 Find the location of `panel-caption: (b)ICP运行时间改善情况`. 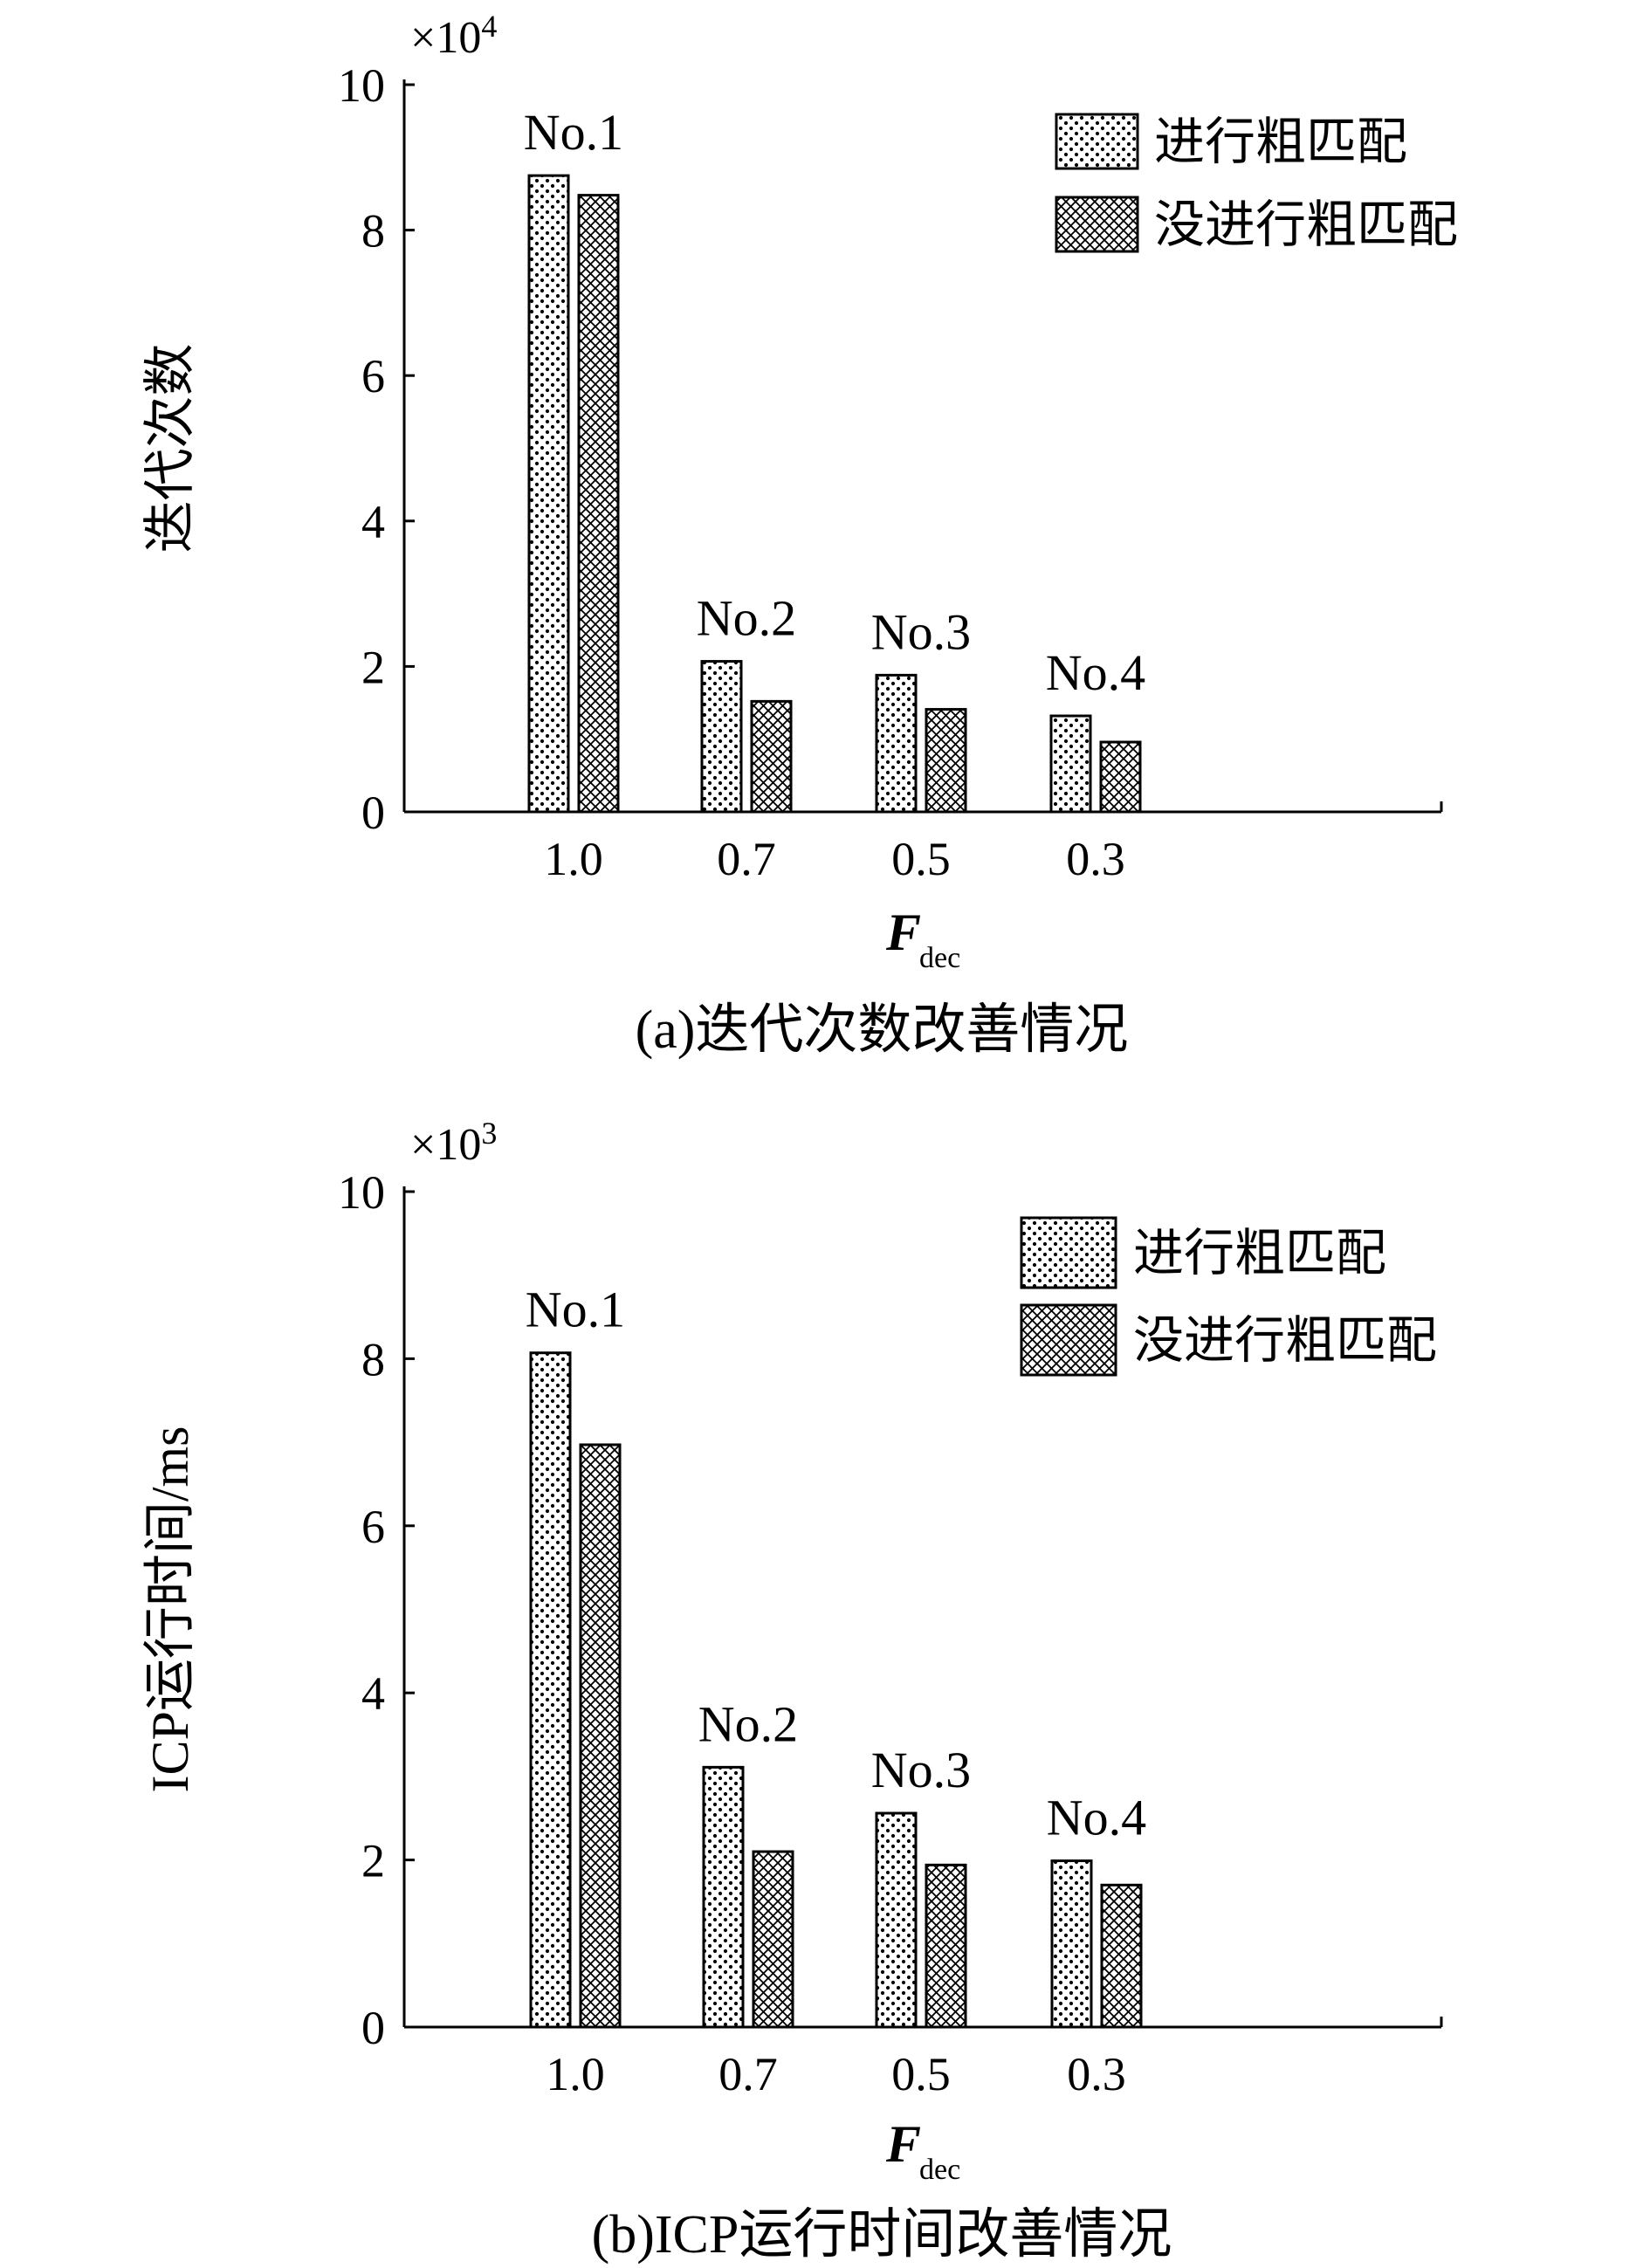

panel-caption: (b)ICP运行时间改善情况 is located at coordinates (882, 2235).